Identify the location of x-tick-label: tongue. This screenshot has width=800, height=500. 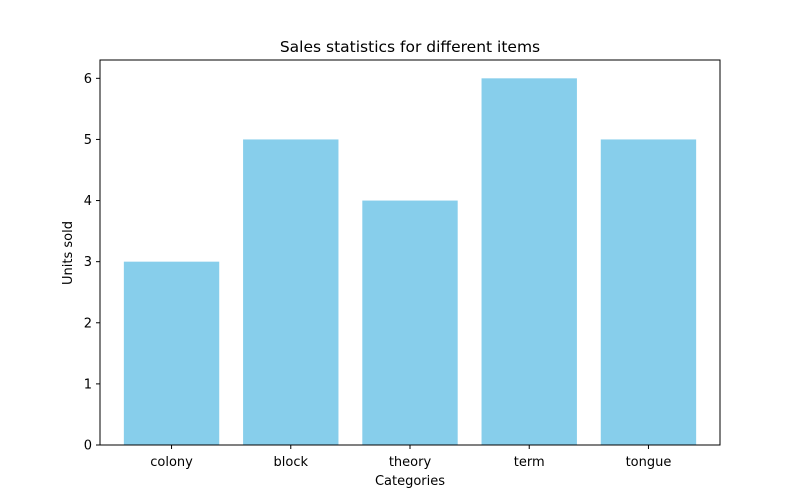
(649, 462).